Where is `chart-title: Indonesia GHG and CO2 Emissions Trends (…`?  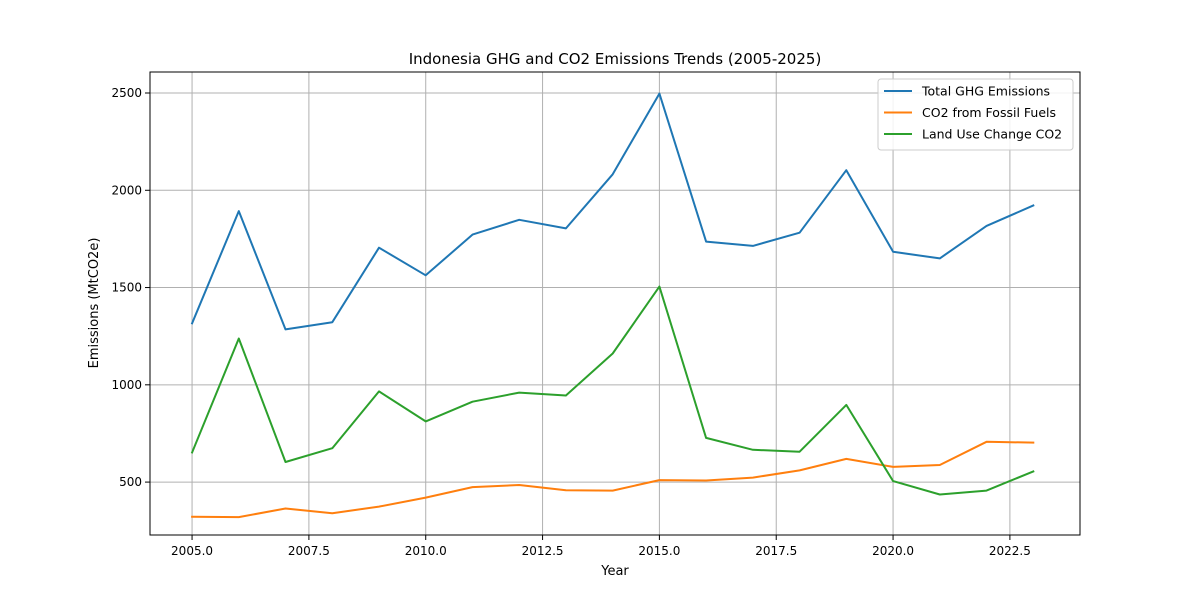
chart-title: Indonesia GHG and CO2 Emissions Trends (… is located at coordinates (615, 59).